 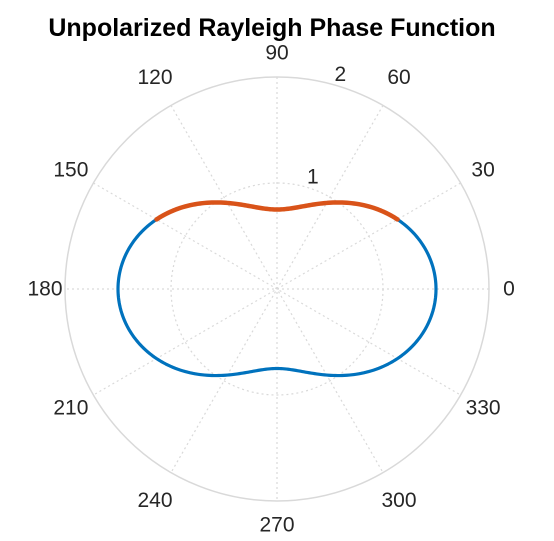 I want to click on theta-tick-label: 270, so click(x=276, y=525).